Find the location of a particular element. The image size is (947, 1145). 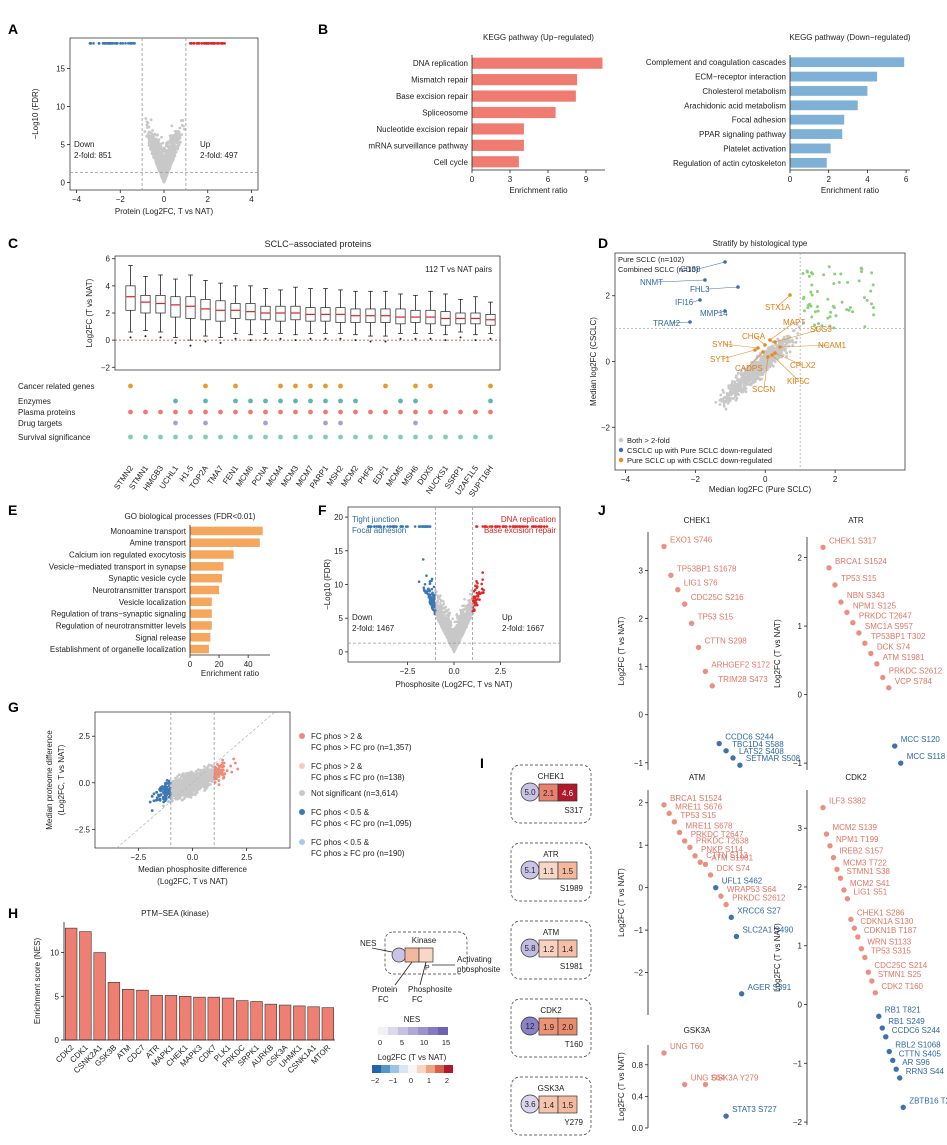

nes-scale-cell is located at coordinates (383, 1031).